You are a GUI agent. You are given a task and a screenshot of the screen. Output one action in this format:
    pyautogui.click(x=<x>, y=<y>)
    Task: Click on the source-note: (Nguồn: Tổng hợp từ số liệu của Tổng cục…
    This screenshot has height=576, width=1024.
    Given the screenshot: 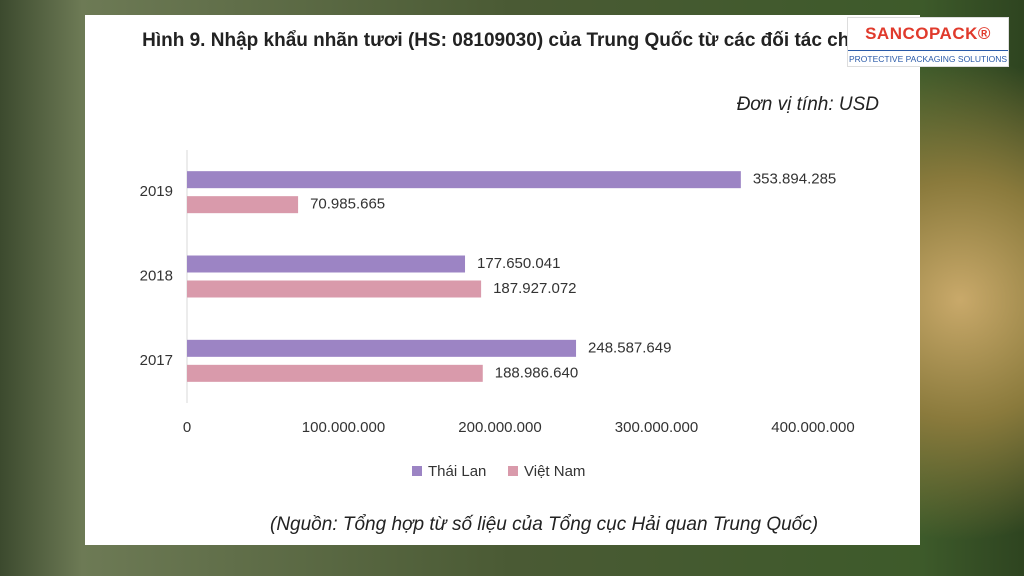 What is the action you would take?
    pyautogui.click(x=544, y=524)
    